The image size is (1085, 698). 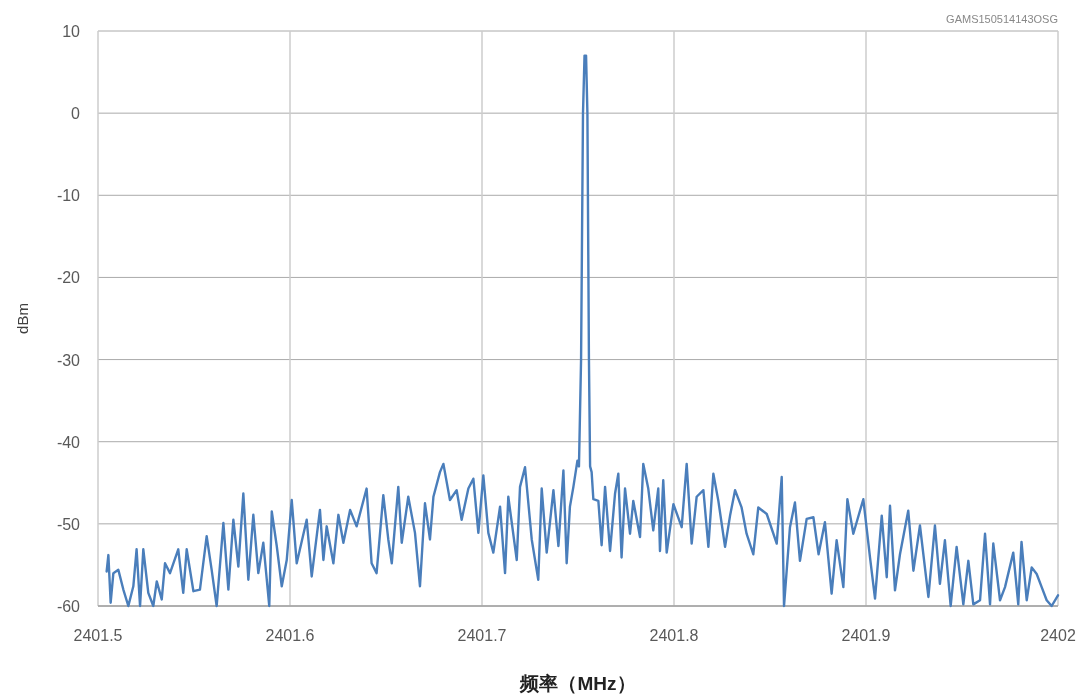 I want to click on y-tick-label: 10, so click(x=71, y=31).